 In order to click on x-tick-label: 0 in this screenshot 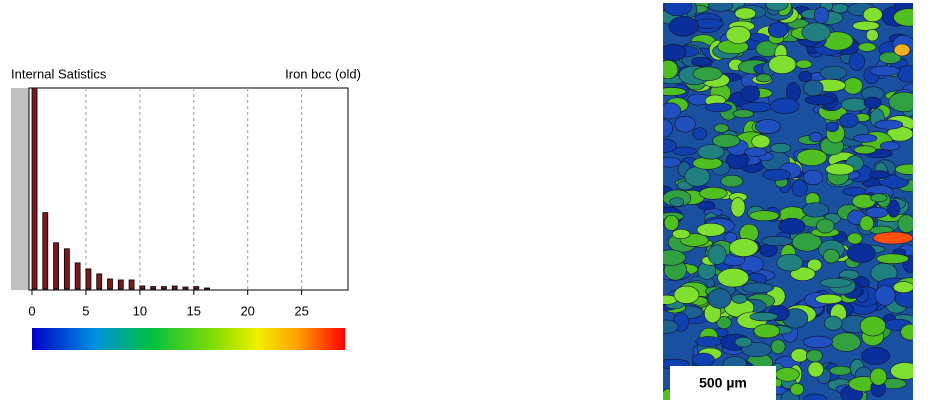, I will do `click(31, 310)`.